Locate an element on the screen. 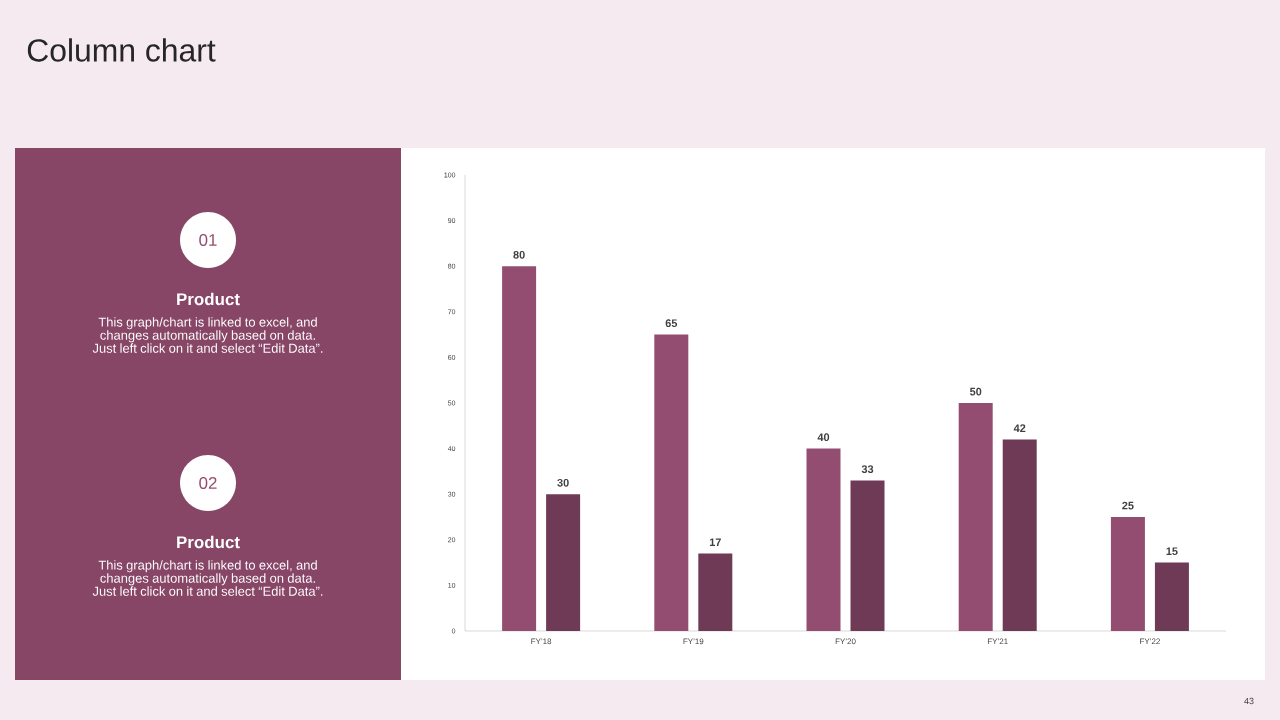  data-label: 65 is located at coordinates (671, 323).